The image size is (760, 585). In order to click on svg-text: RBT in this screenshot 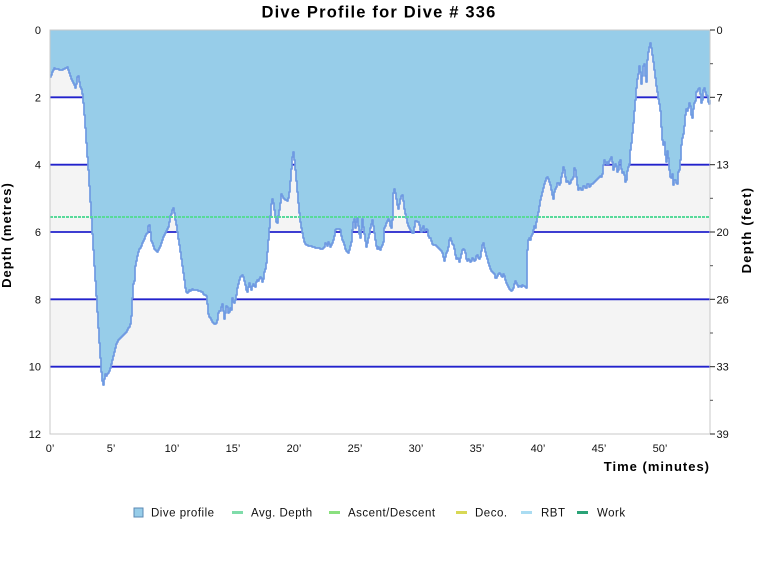, I will do `click(553, 514)`.